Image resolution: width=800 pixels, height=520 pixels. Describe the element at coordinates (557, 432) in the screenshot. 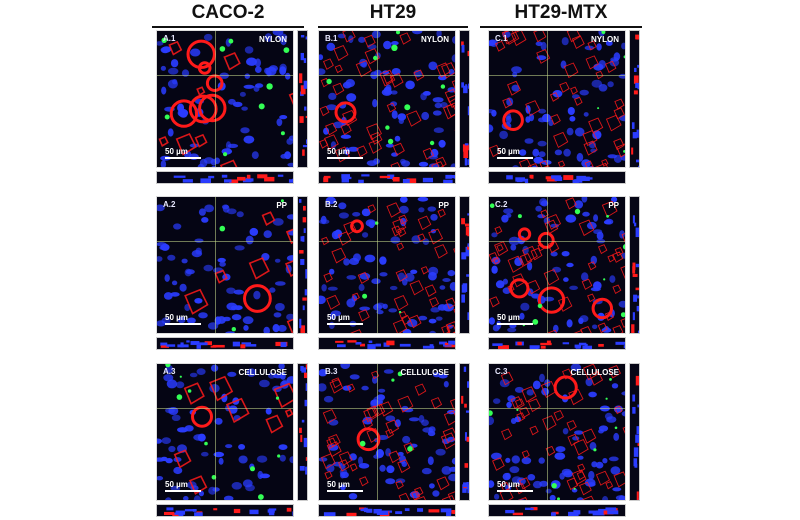

I see `micrograph-panel-c-3: C.3 CELLULOSE 50 µm` at that location.